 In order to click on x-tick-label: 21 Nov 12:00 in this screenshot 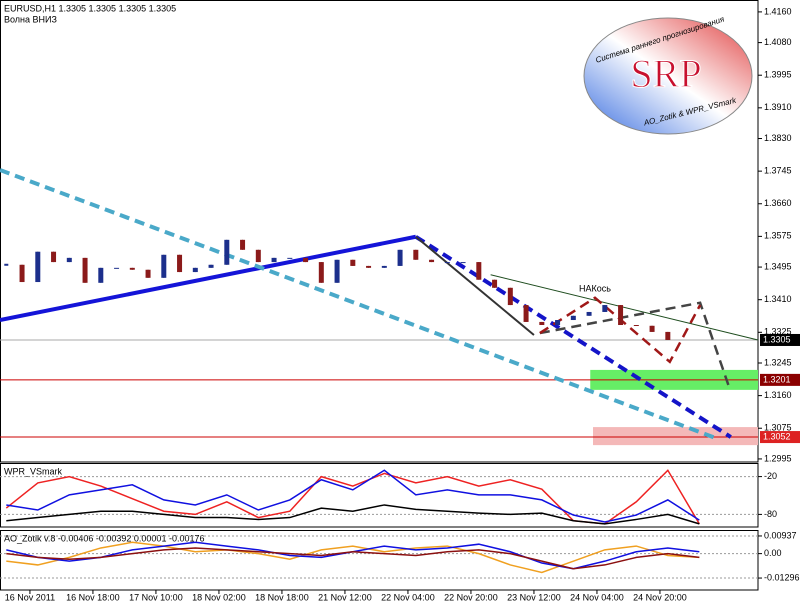, I will do `click(345, 597)`.